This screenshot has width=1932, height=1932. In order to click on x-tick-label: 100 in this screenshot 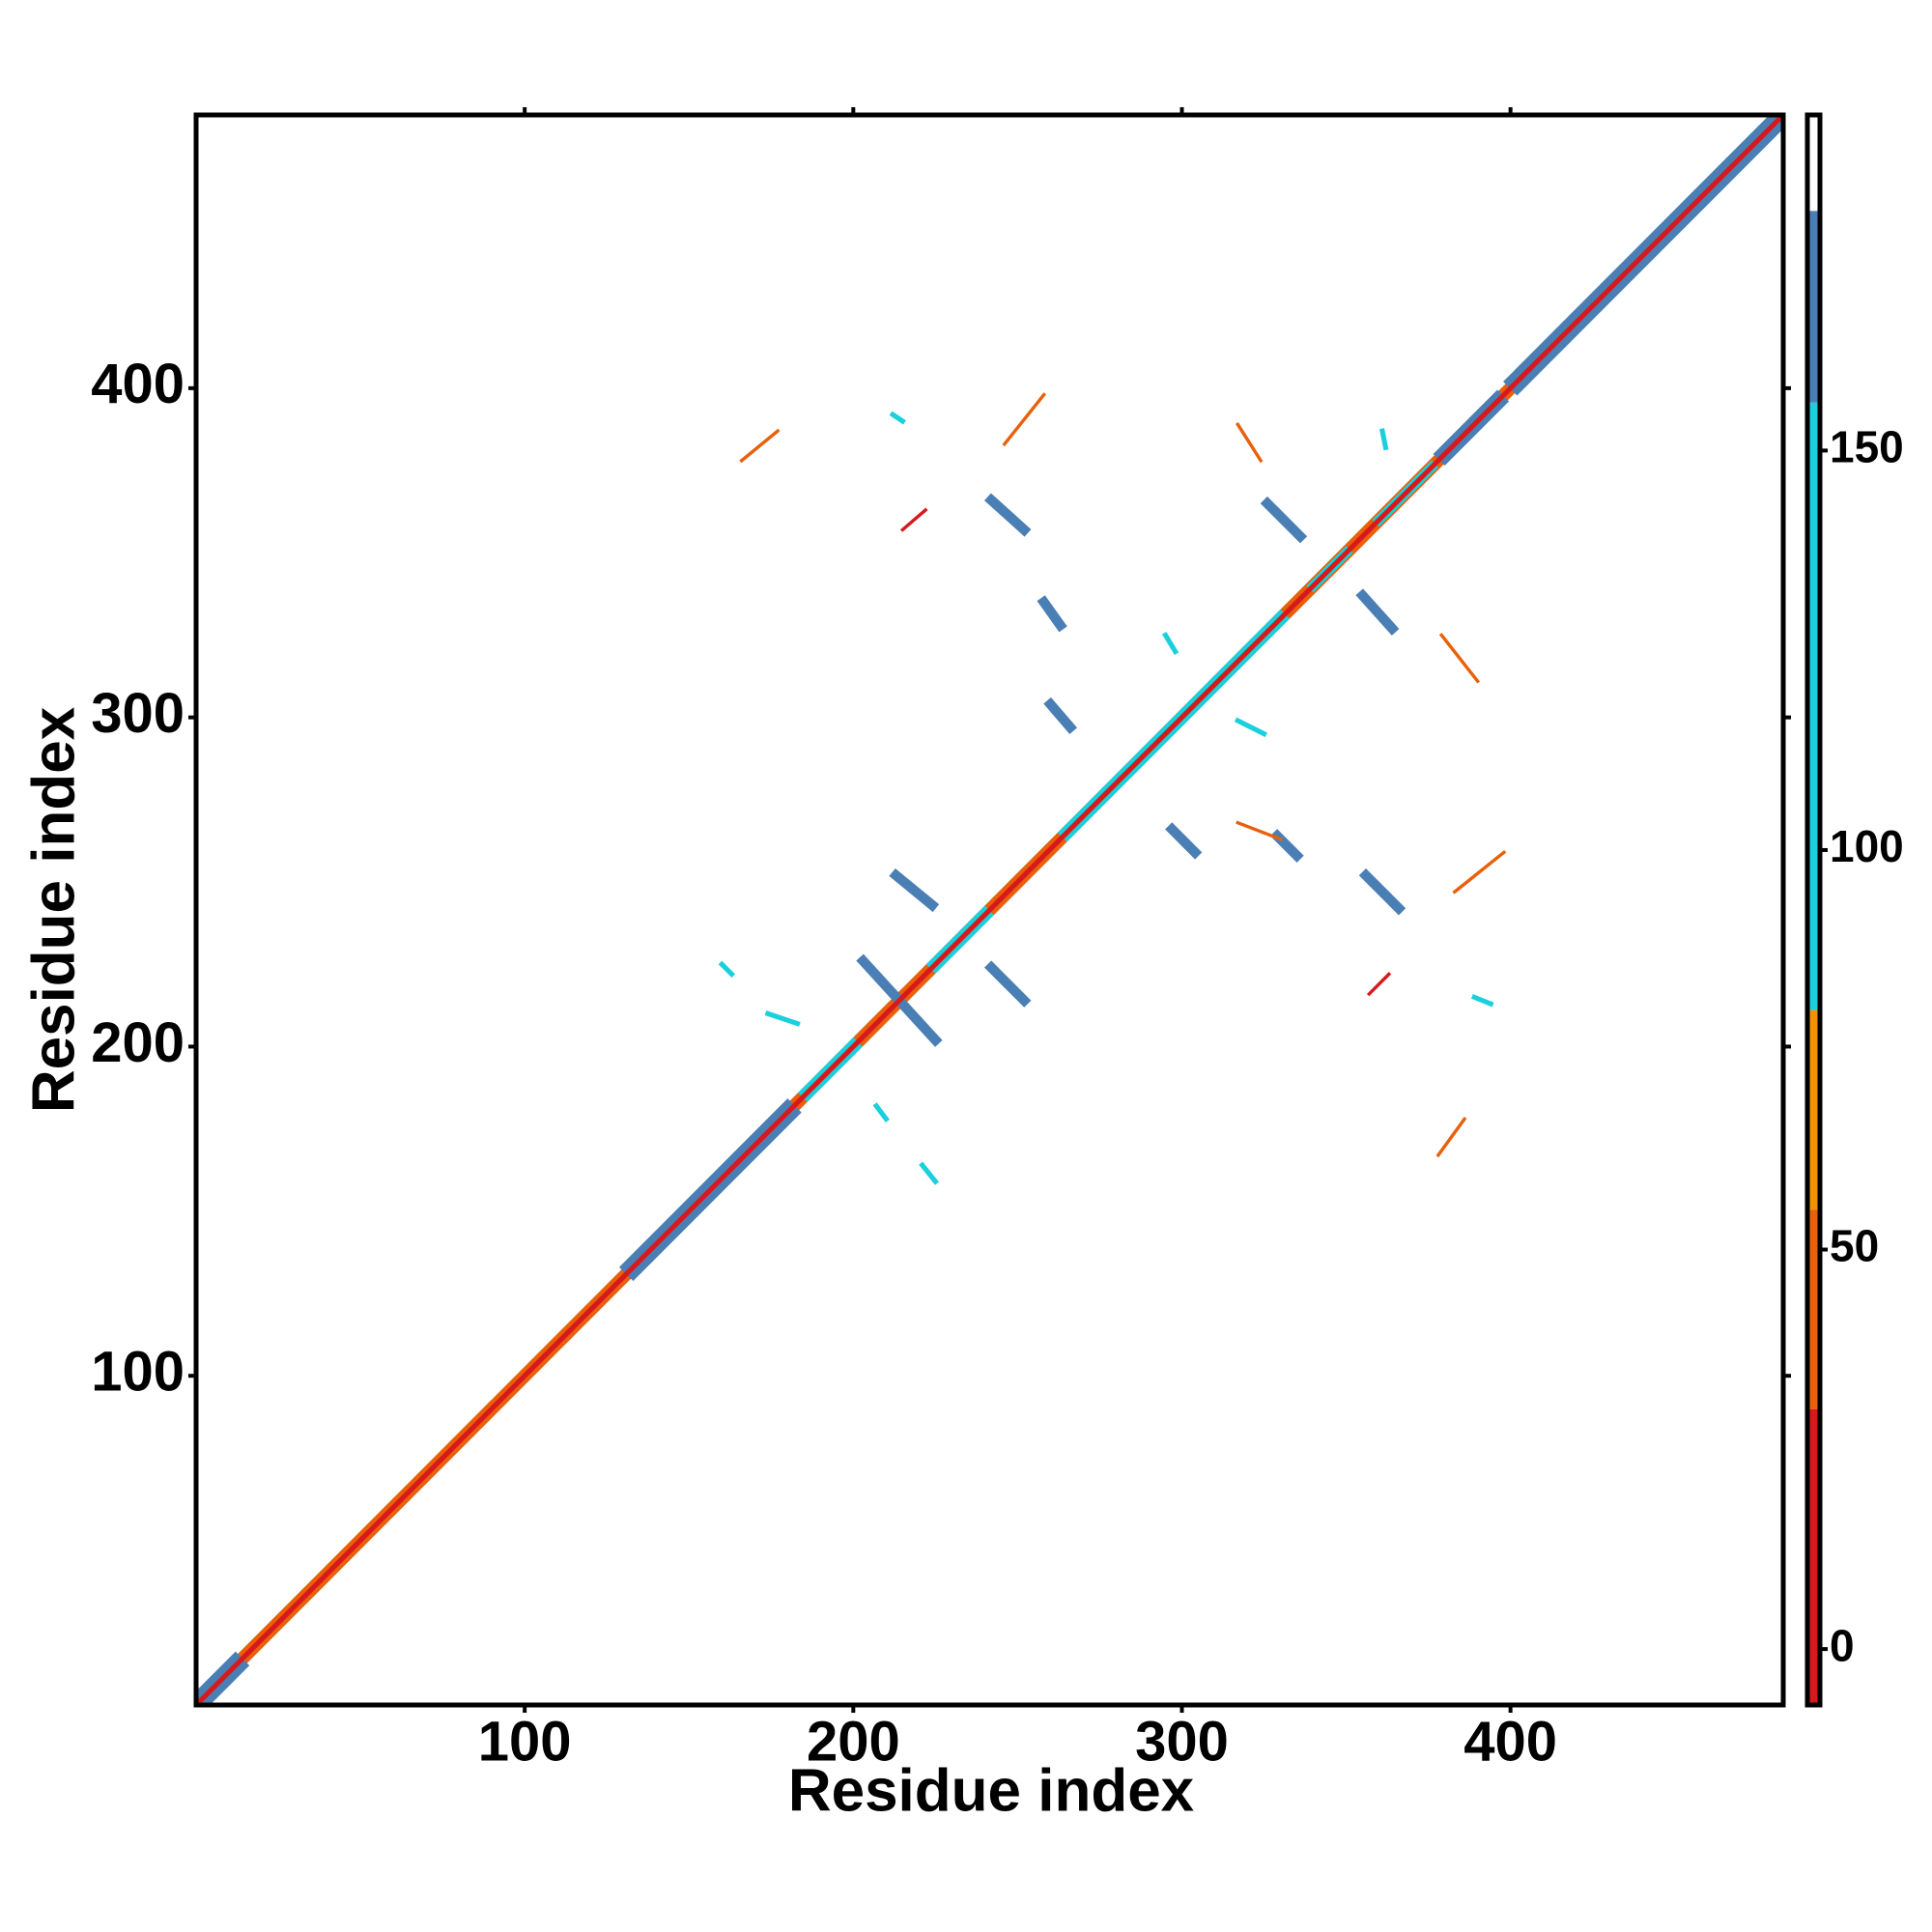, I will do `click(525, 1741)`.